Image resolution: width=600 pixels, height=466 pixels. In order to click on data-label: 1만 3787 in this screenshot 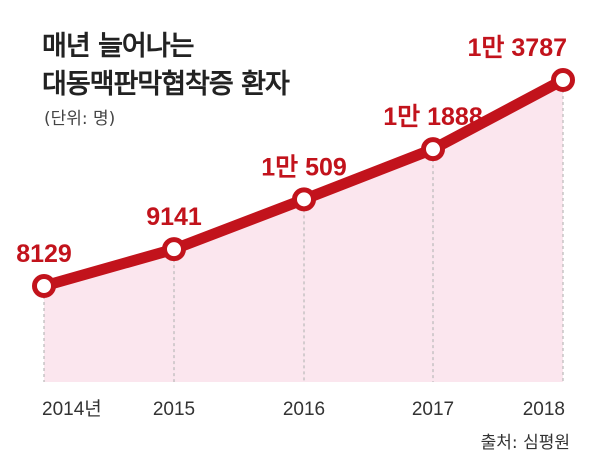, I will do `click(517, 48)`.